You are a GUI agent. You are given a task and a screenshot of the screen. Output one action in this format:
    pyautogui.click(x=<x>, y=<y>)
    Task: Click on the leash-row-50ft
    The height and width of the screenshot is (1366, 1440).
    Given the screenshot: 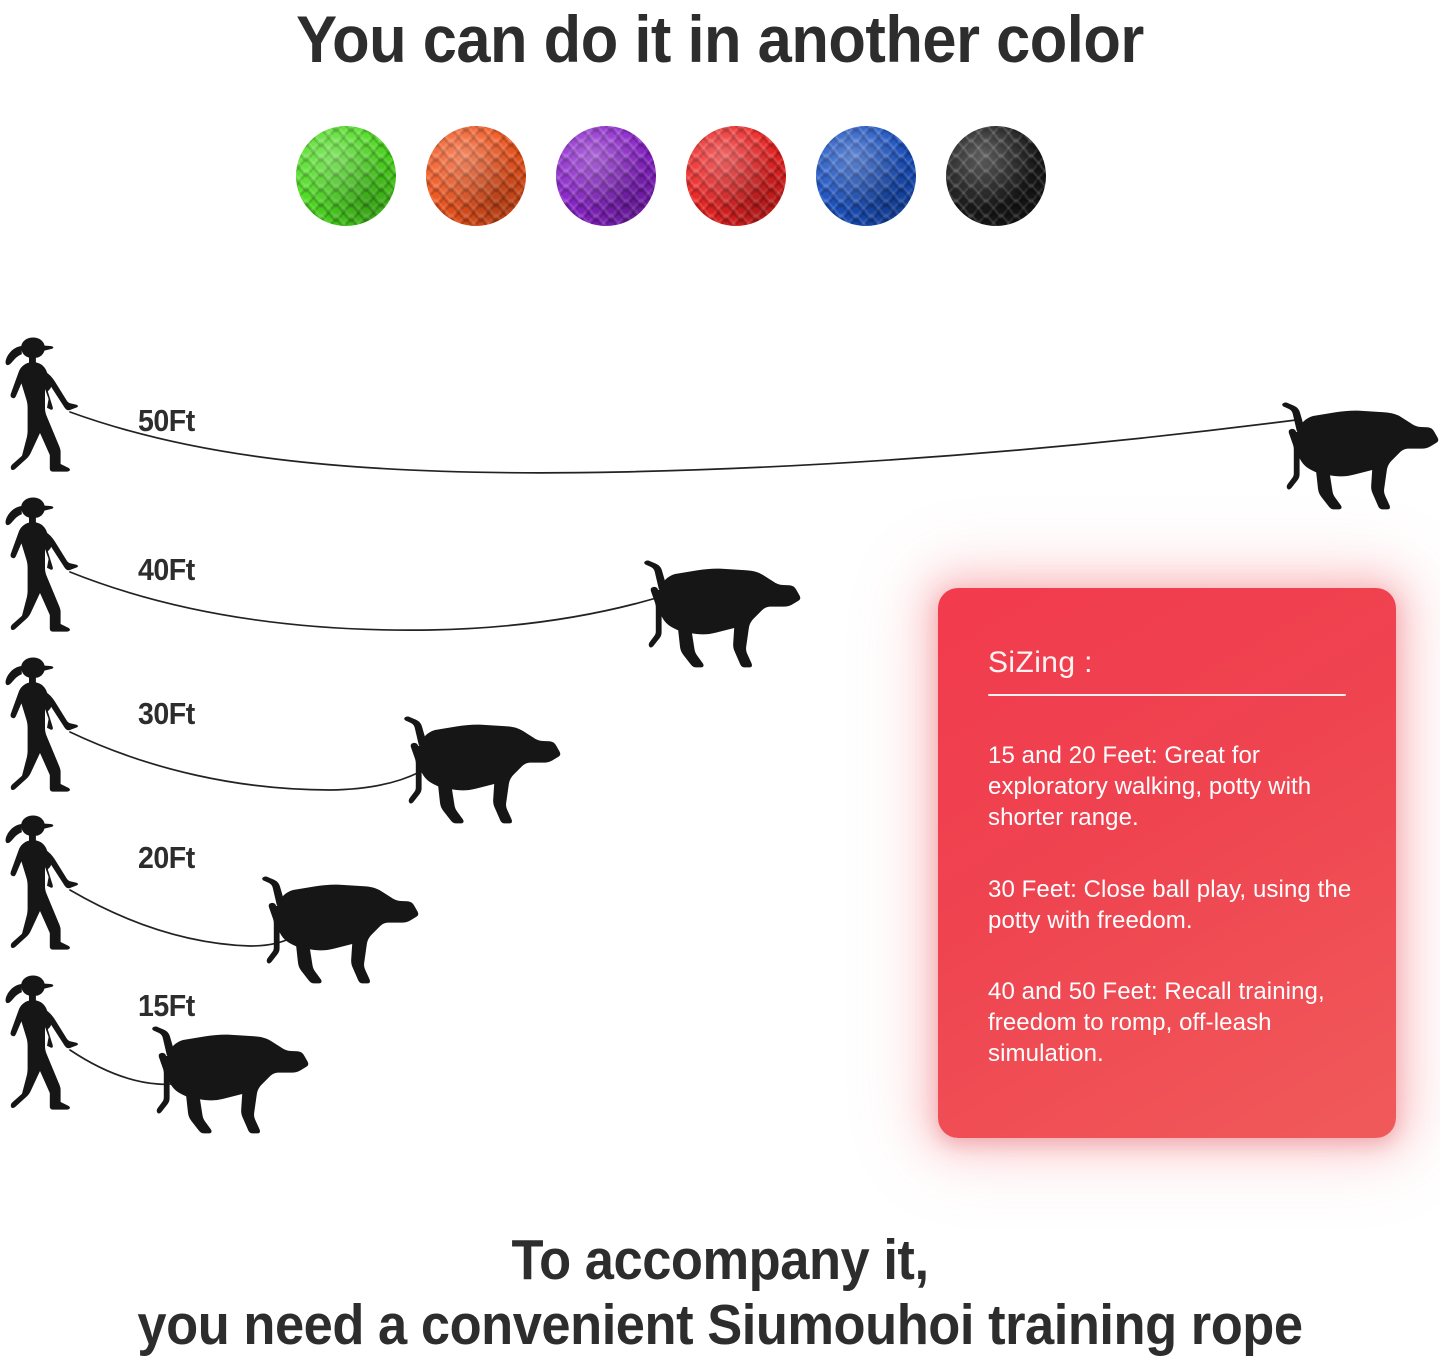 What is the action you would take?
    pyautogui.click(x=722, y=423)
    